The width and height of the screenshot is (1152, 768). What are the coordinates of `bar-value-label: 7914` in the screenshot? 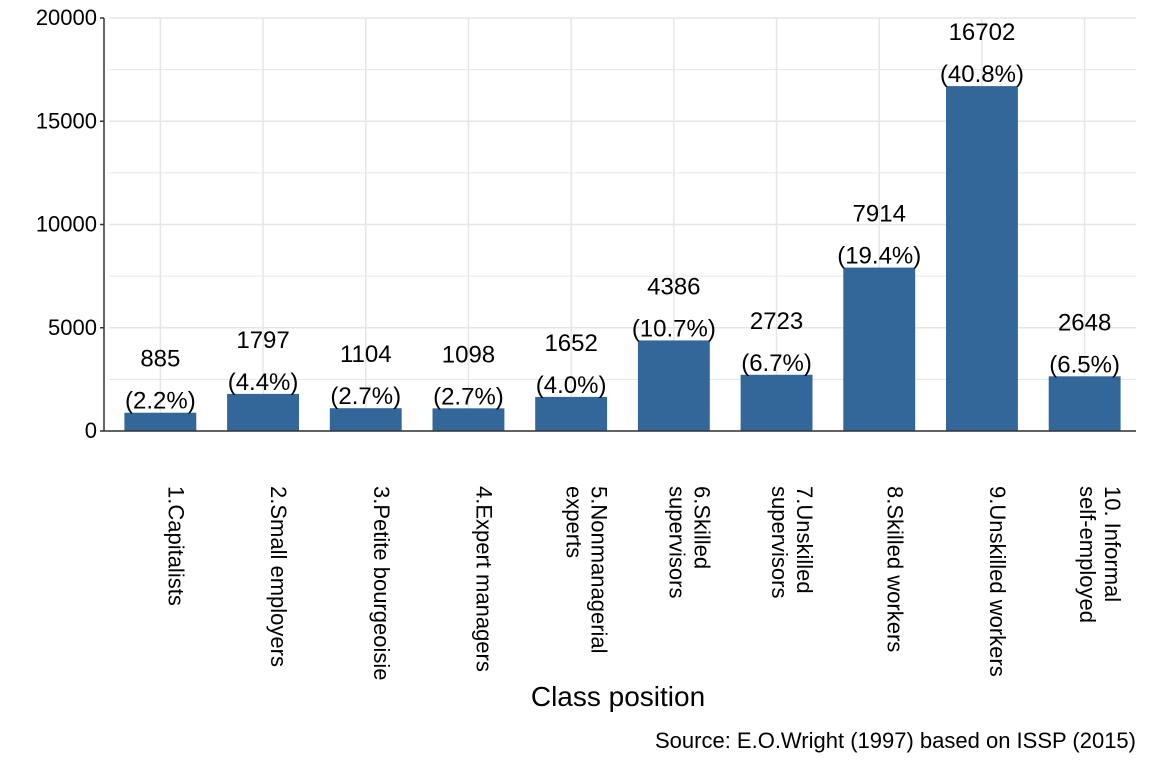 It's located at (879, 214).